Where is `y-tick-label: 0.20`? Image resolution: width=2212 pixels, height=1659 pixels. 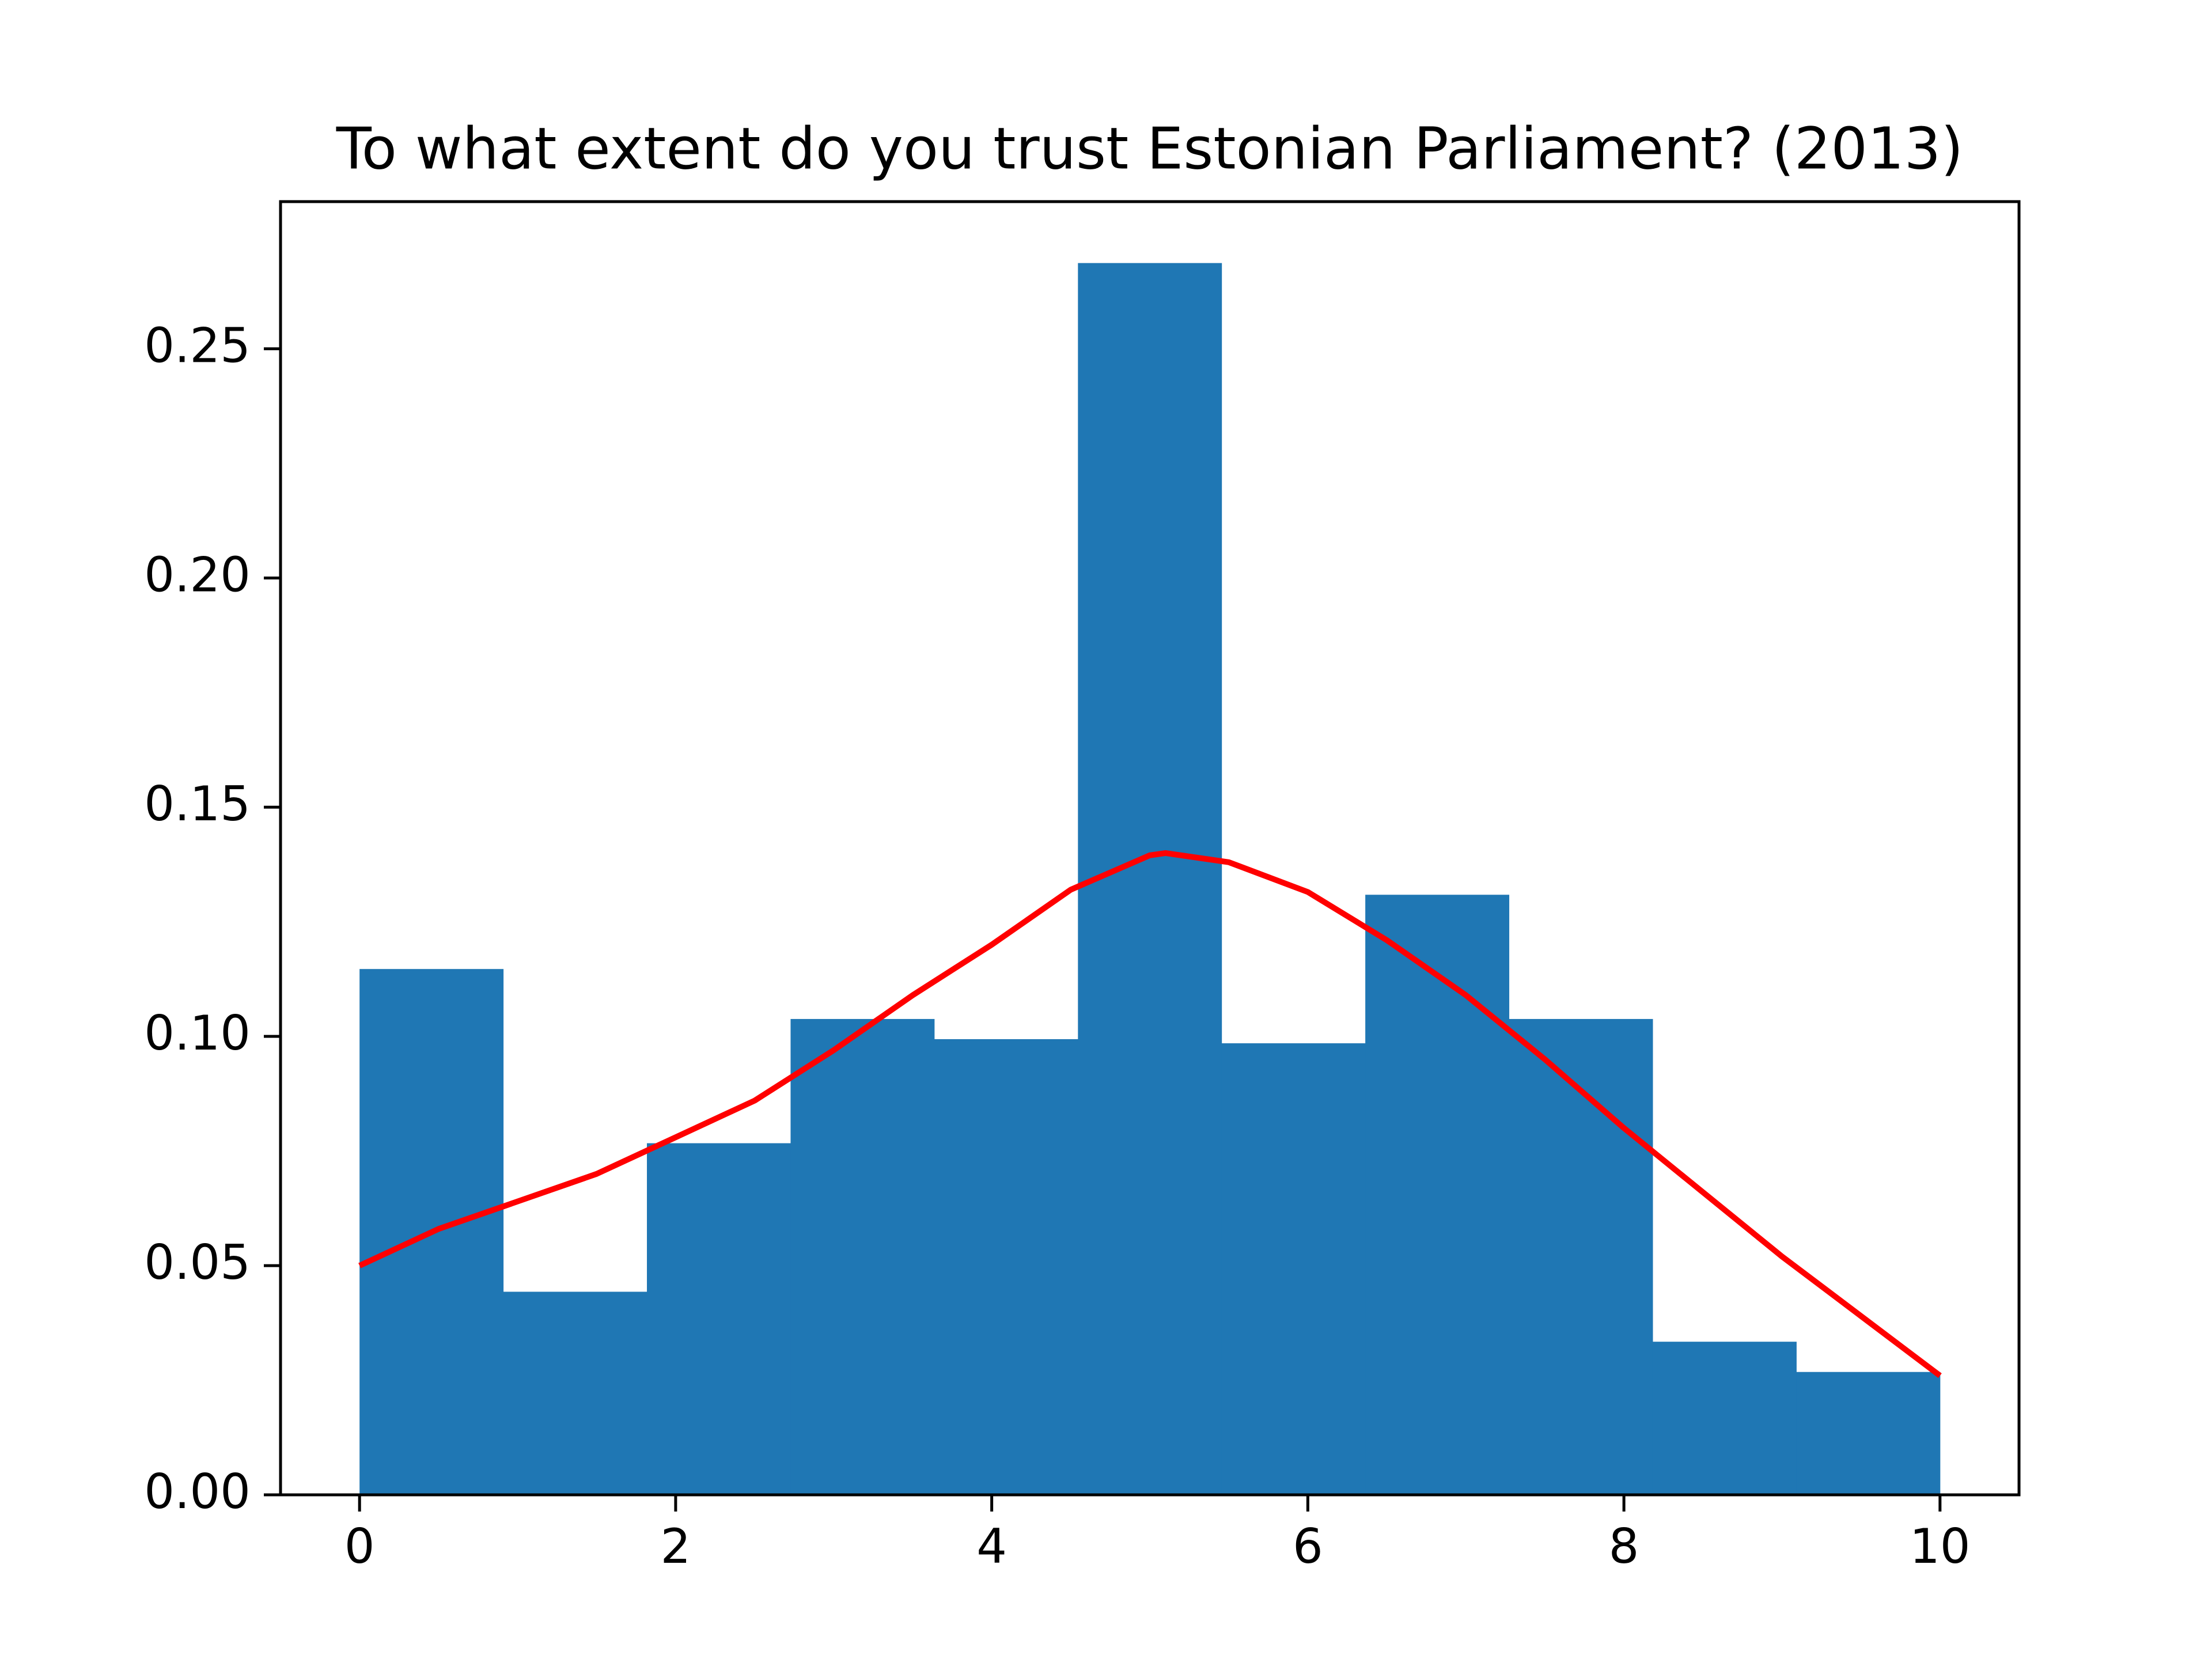 y-tick-label: 0.20 is located at coordinates (197, 575).